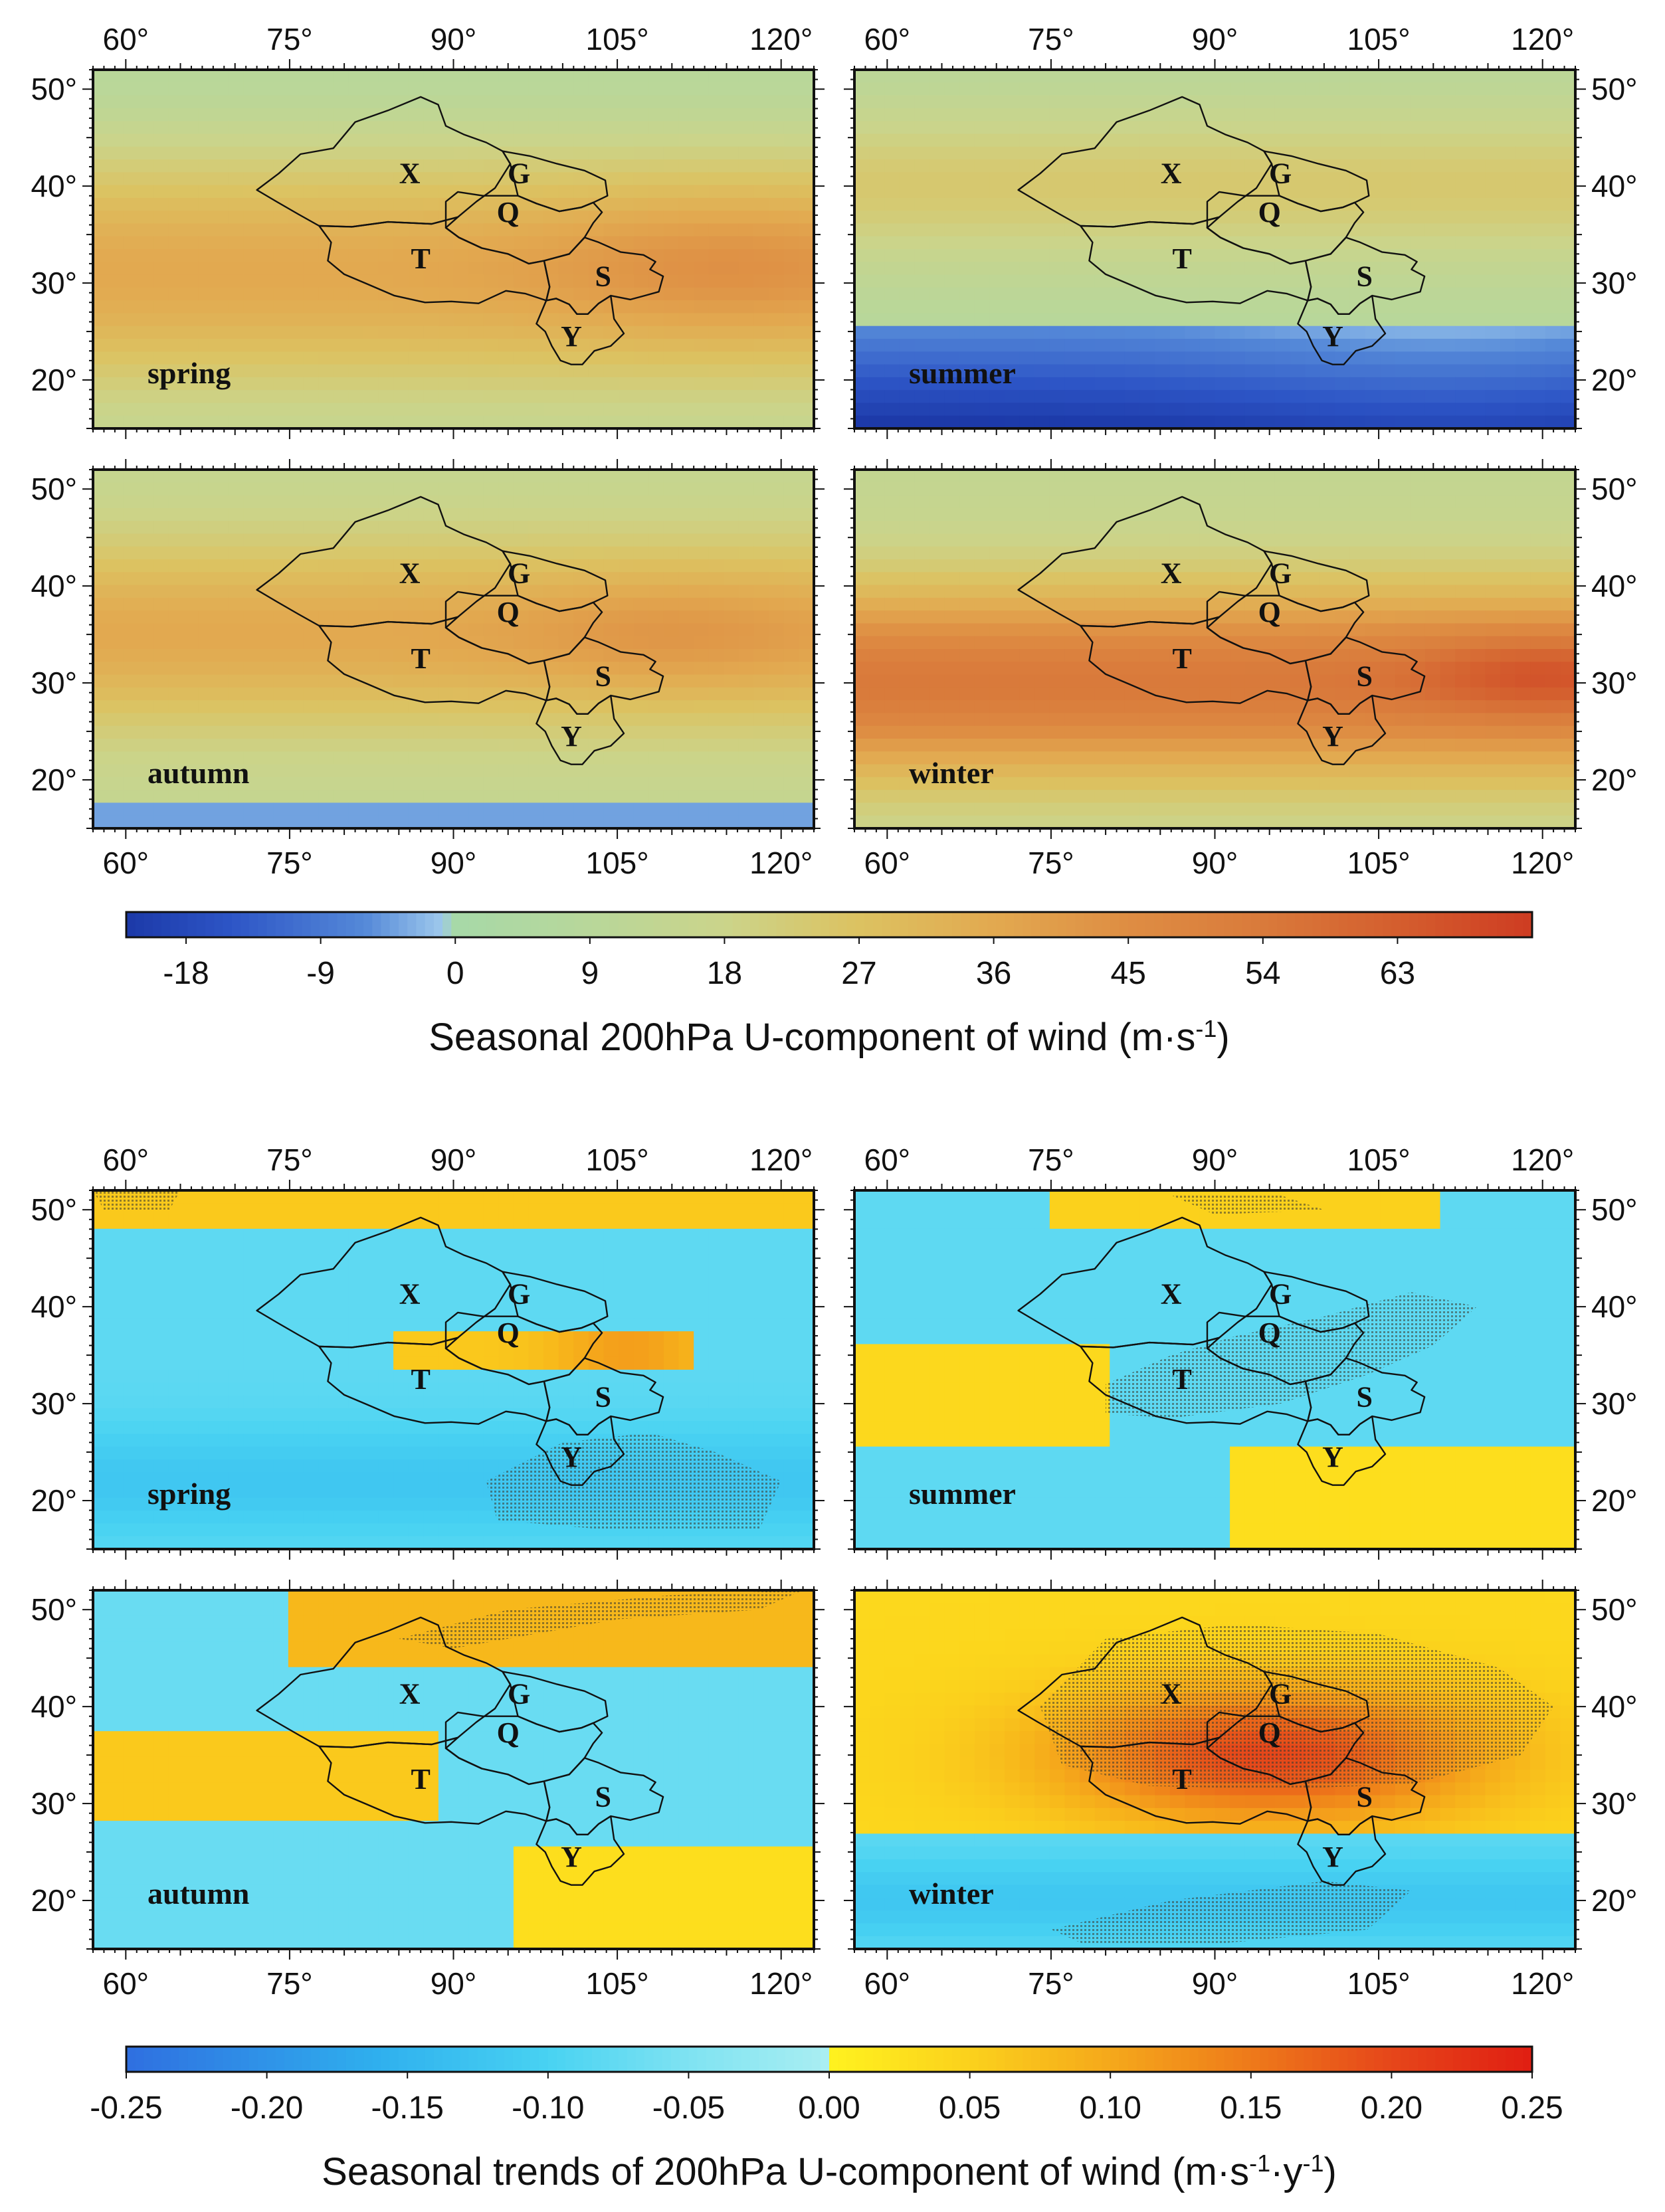 This screenshot has width=1665, height=2212. I want to click on colorbar-tick-label: 9, so click(590, 973).